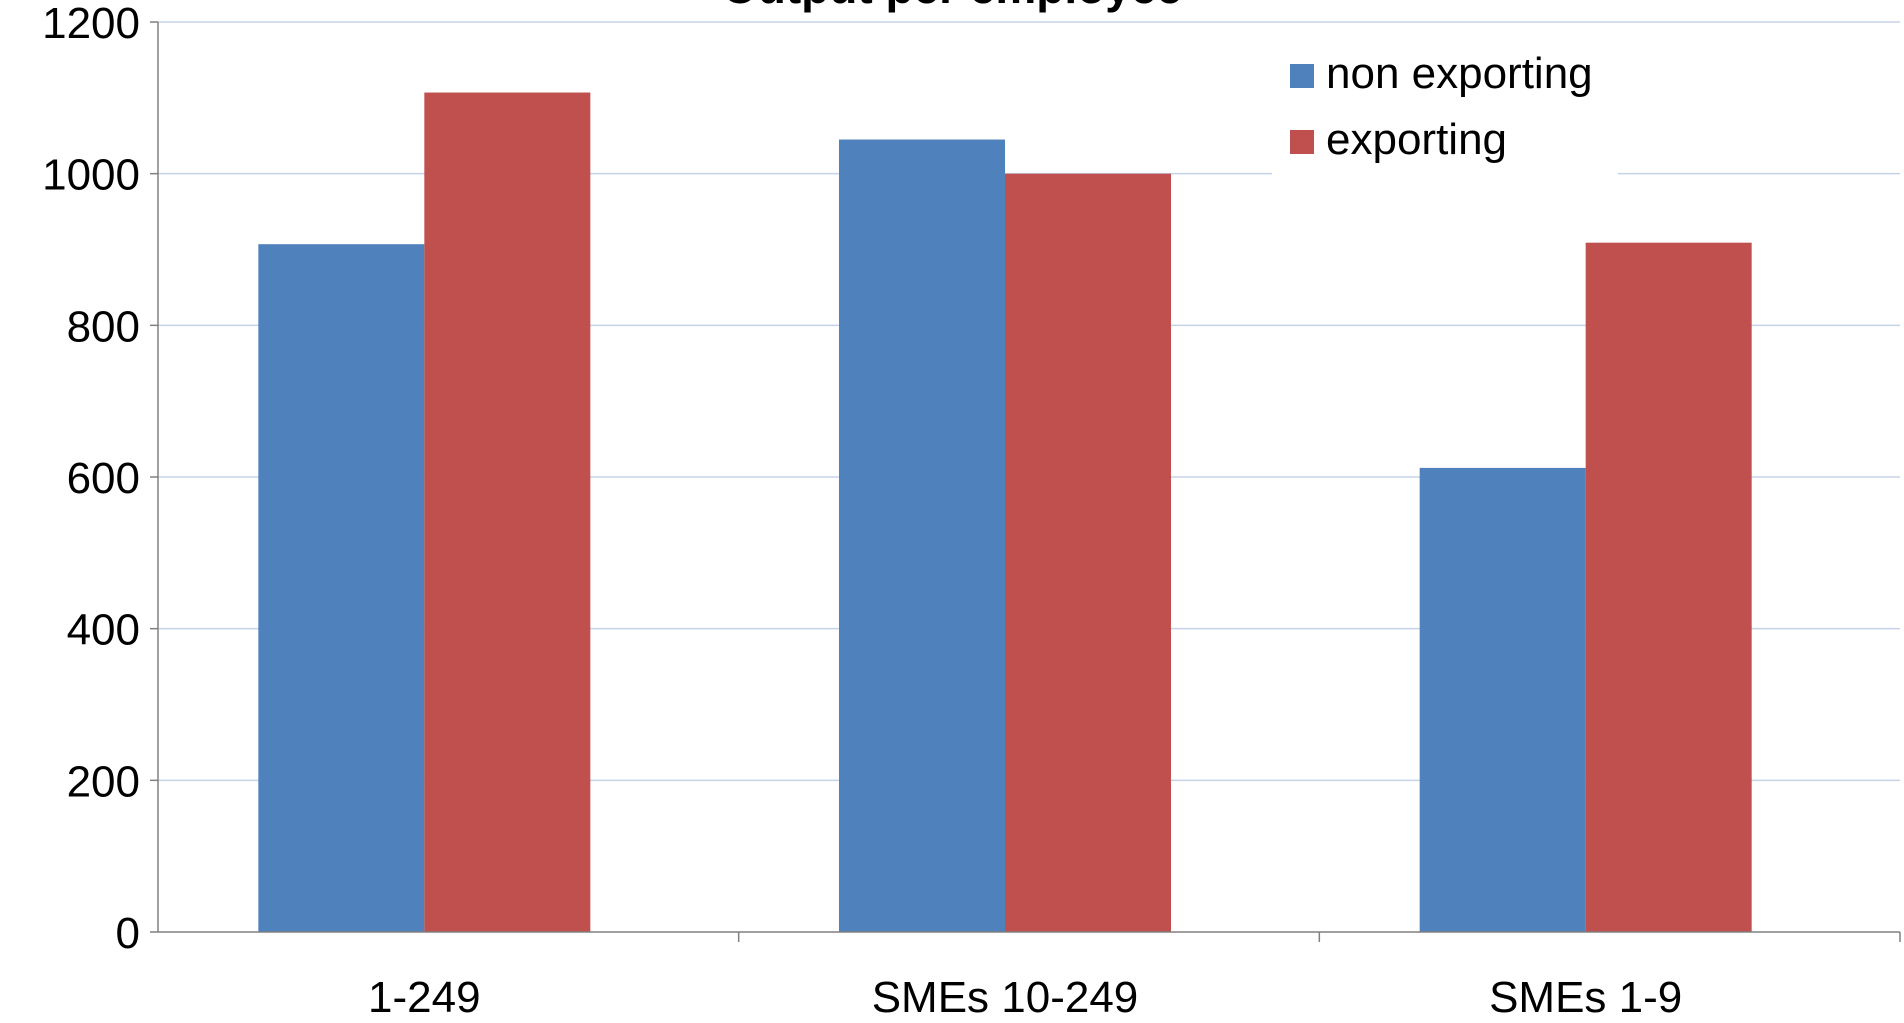 This screenshot has width=1904, height=1023. I want to click on legend: non exporting exporting, so click(1445, 112).